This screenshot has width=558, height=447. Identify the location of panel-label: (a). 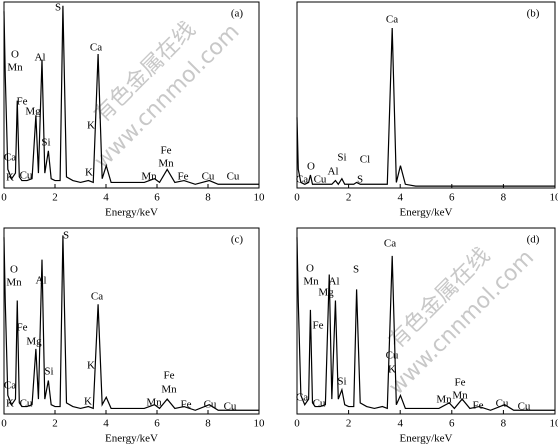
(237, 14).